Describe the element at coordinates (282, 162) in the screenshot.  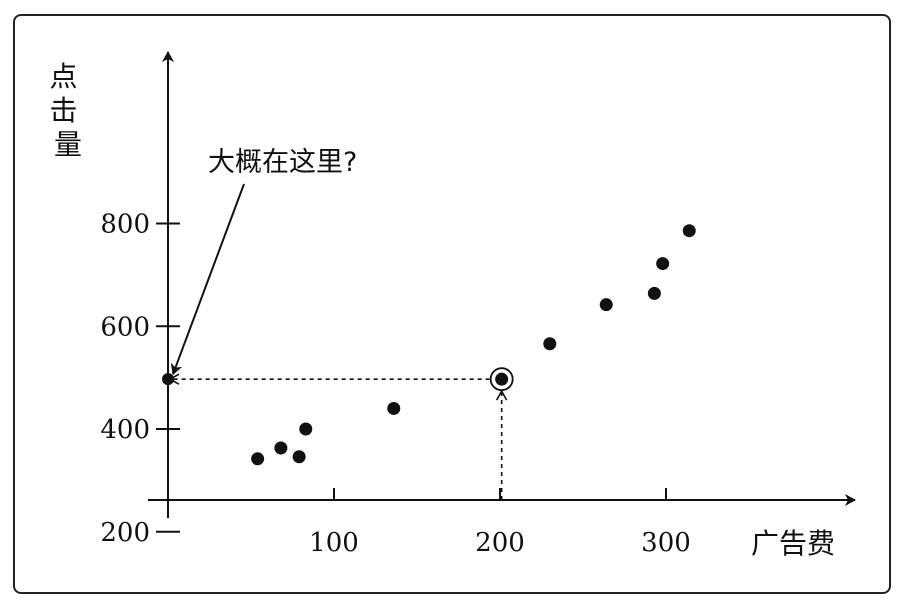
I see `annotation-text: 大概在这里?` at that location.